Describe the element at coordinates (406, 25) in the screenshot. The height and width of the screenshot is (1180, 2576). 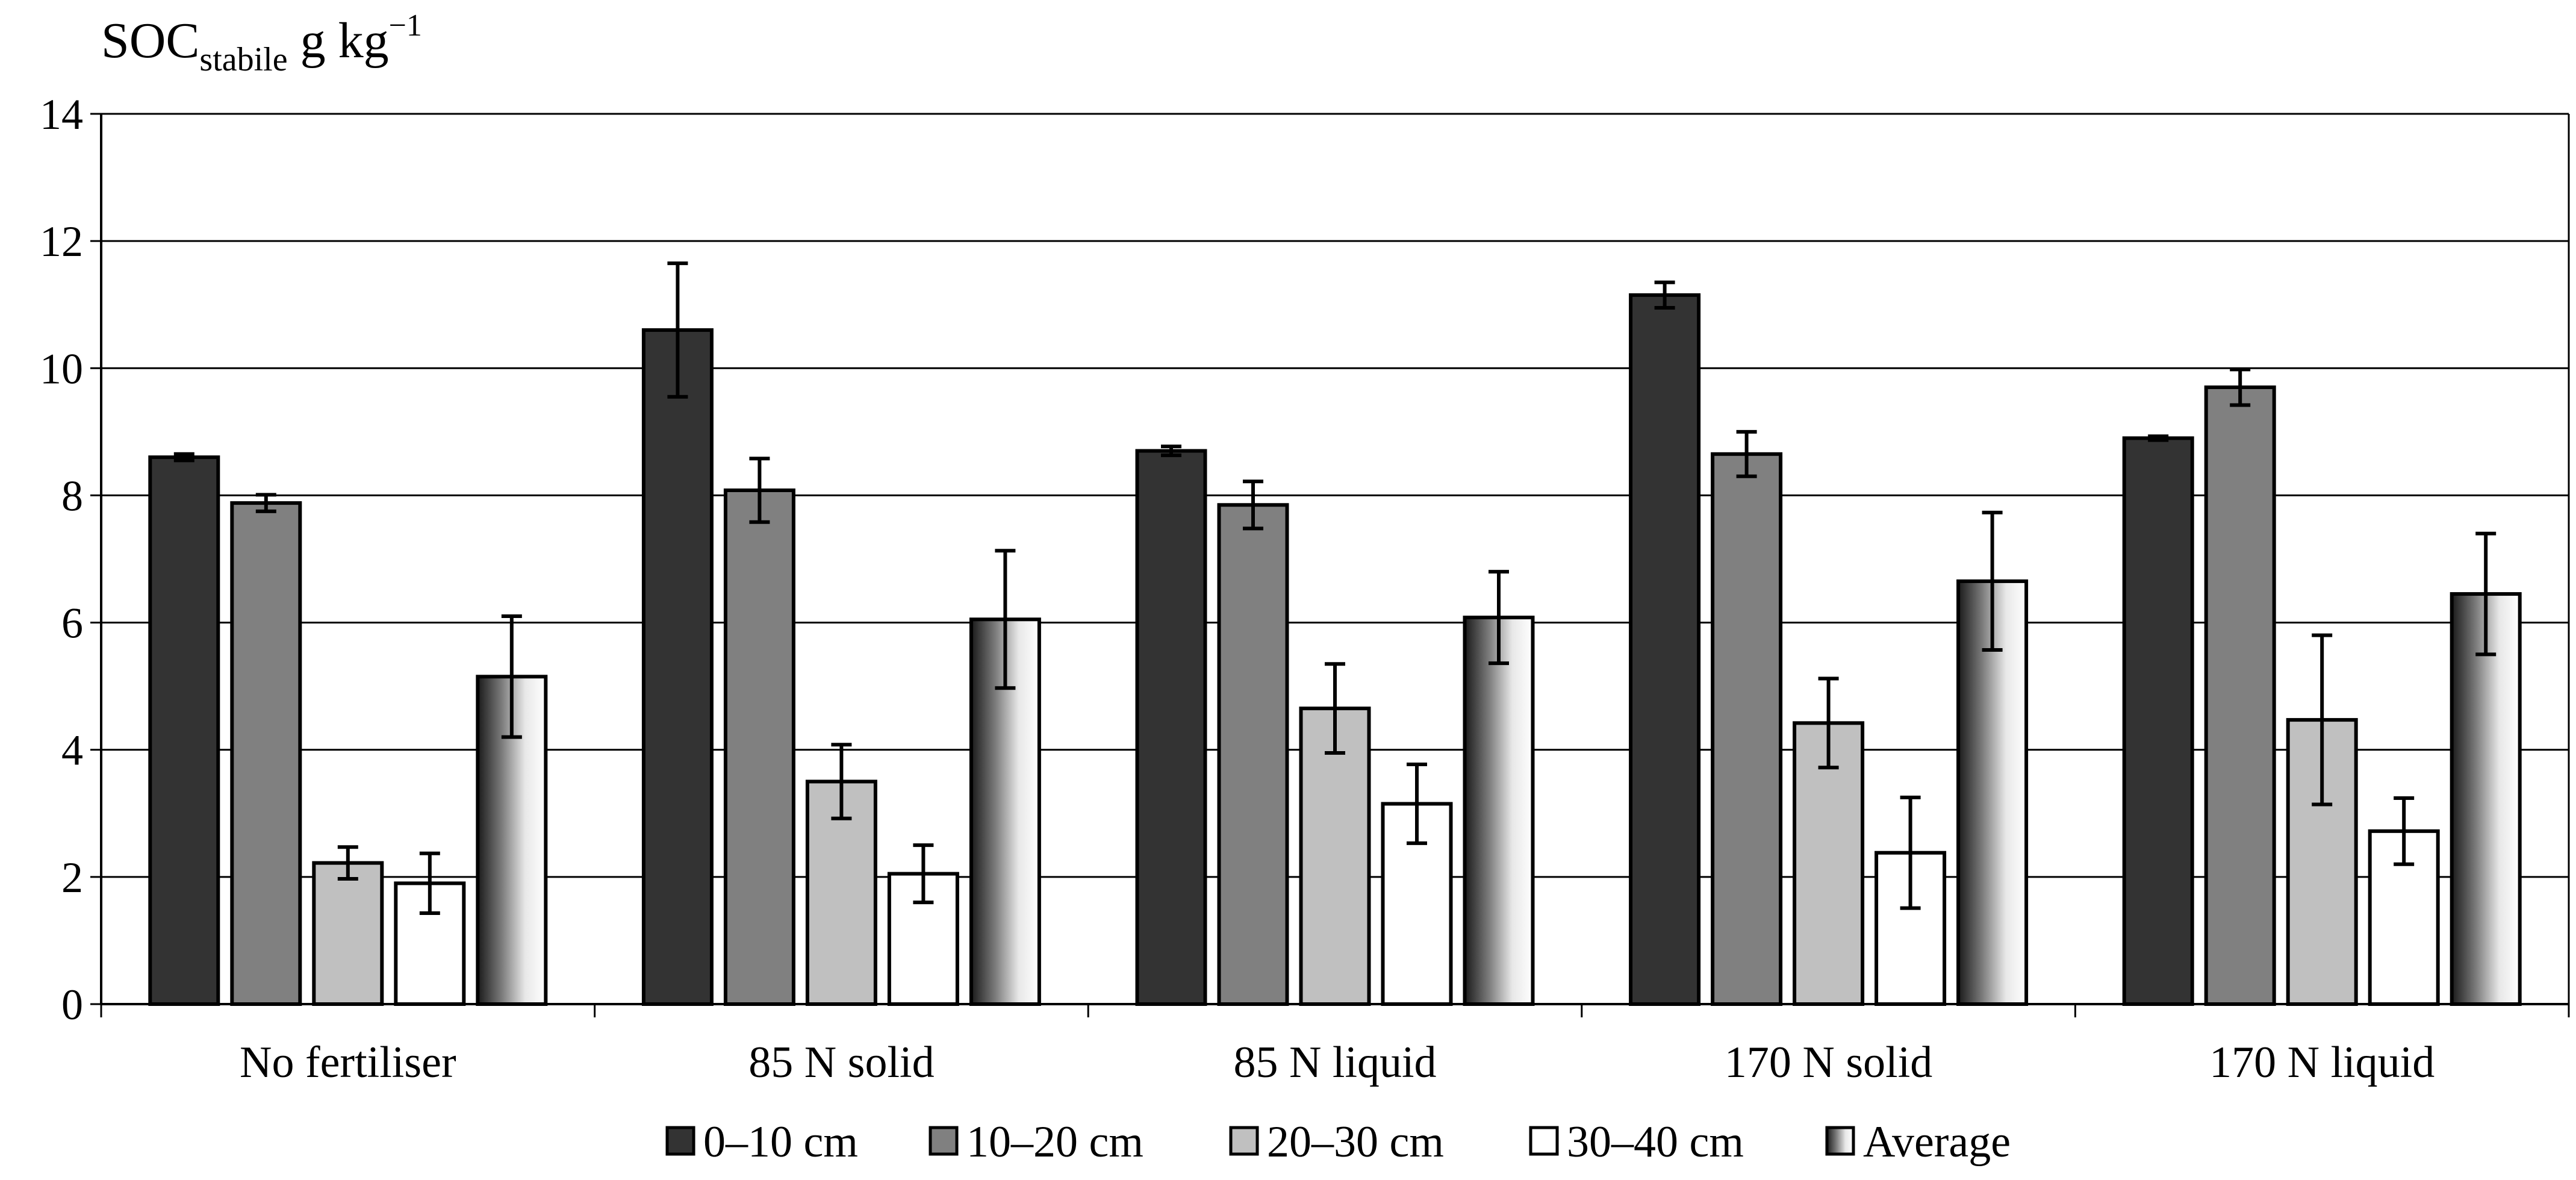
I see `title-superscript: −1` at that location.